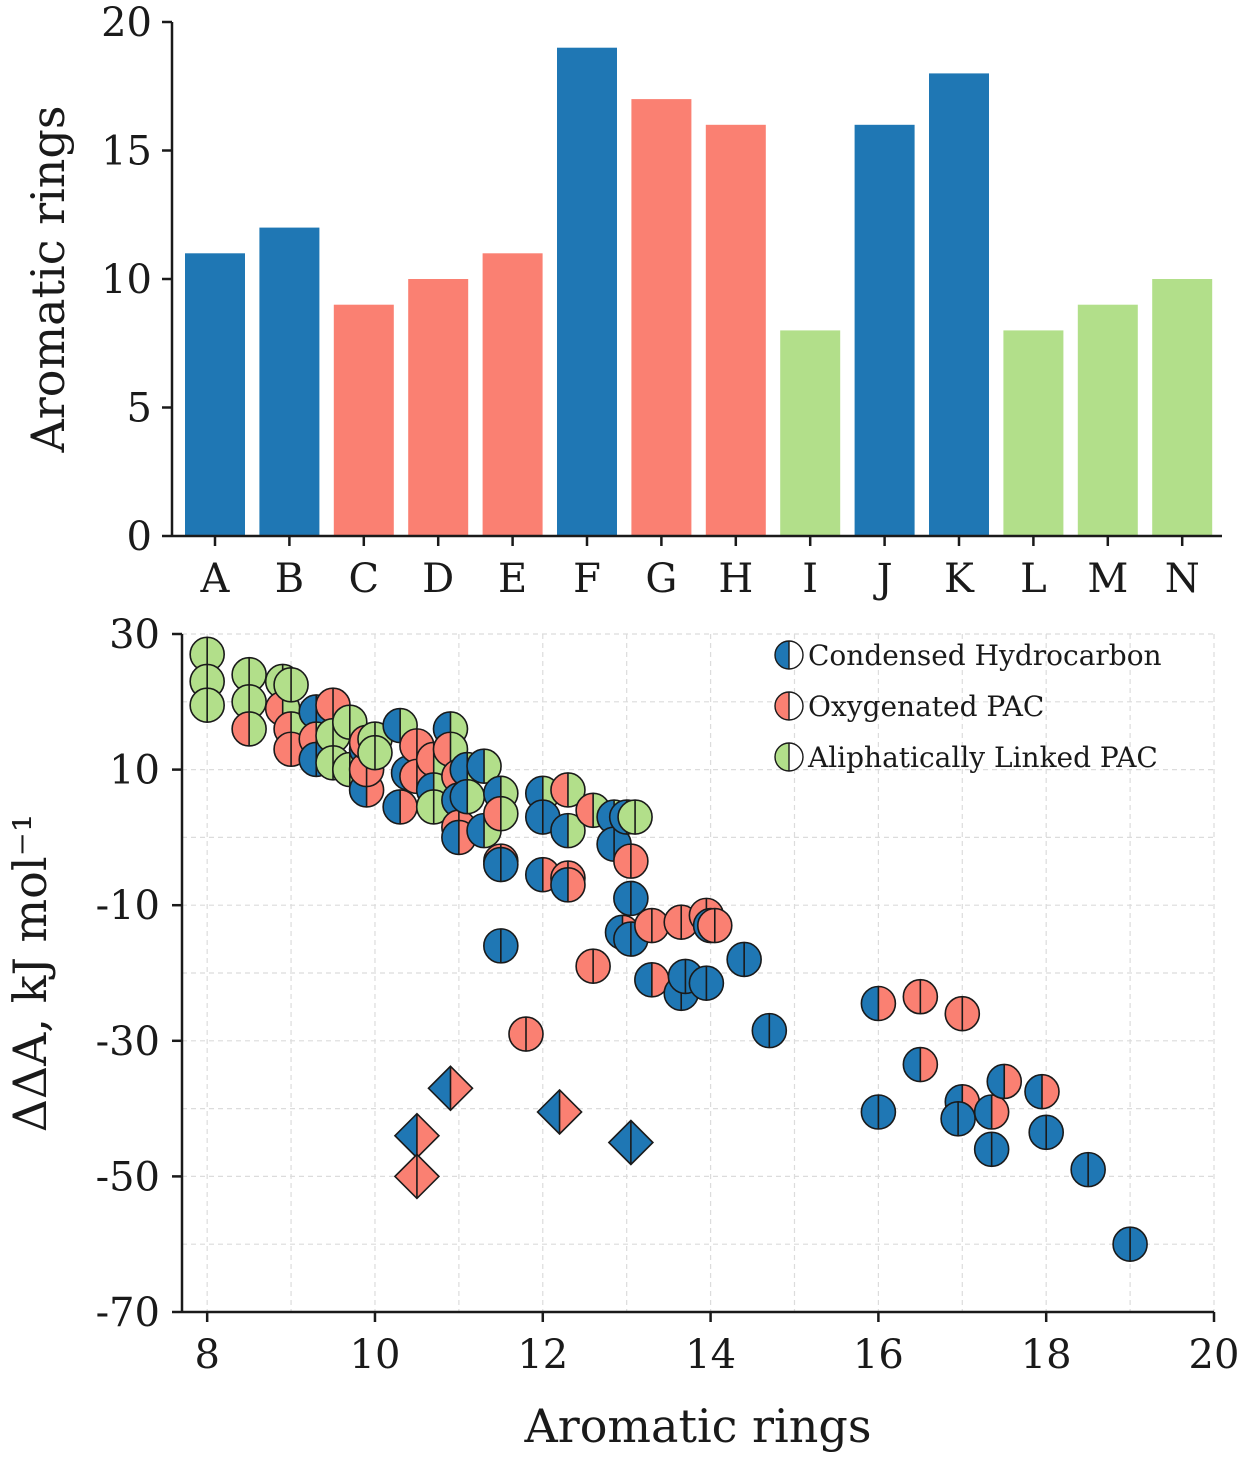  Describe the element at coordinates (959, 305) in the screenshot. I see `bar-K` at that location.